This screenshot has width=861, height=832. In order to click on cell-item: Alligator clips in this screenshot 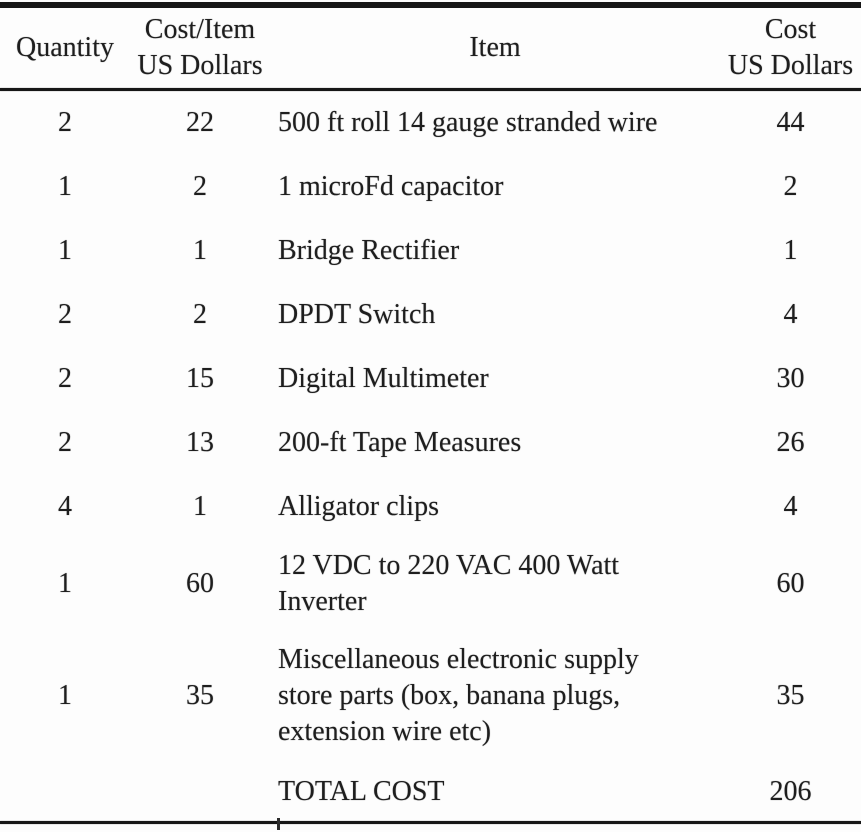, I will do `click(358, 506)`.